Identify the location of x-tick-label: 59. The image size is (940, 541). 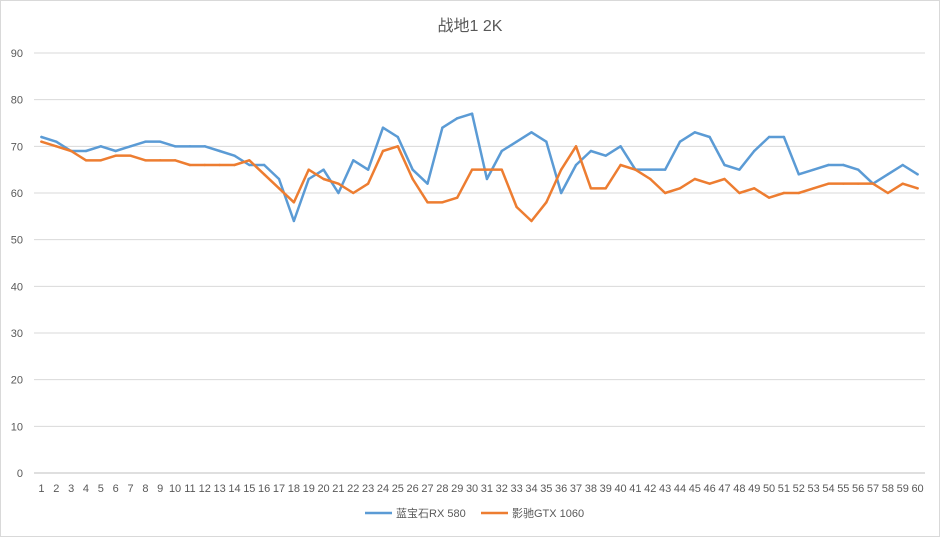
(903, 489).